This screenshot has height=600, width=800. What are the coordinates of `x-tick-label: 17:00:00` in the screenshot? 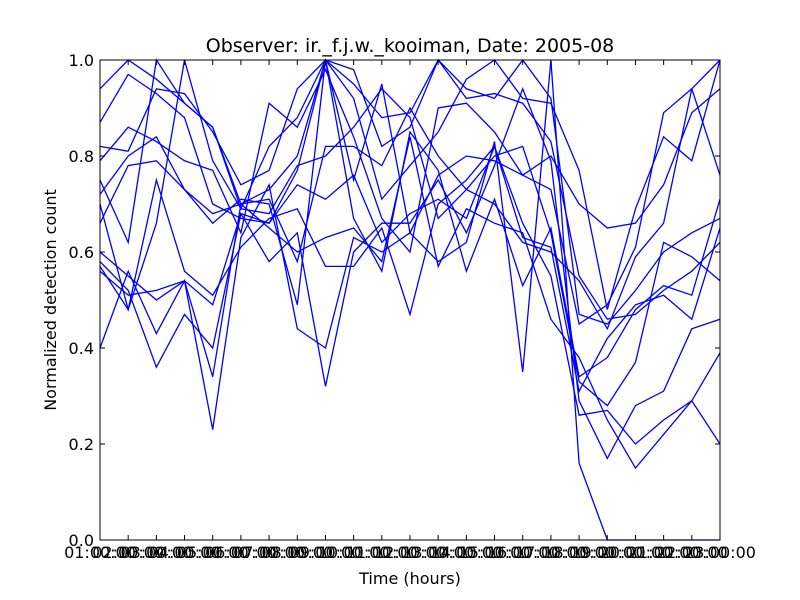 It's located at (551, 552).